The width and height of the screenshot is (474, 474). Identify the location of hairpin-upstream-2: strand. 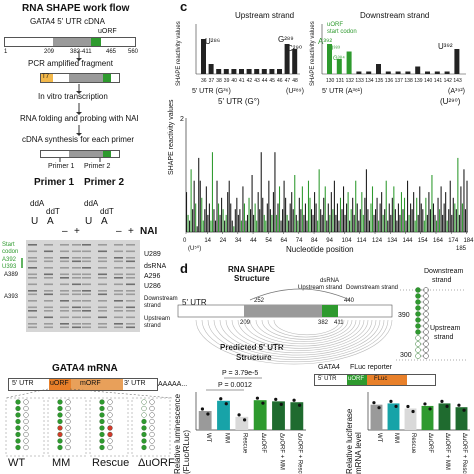
(444, 337).